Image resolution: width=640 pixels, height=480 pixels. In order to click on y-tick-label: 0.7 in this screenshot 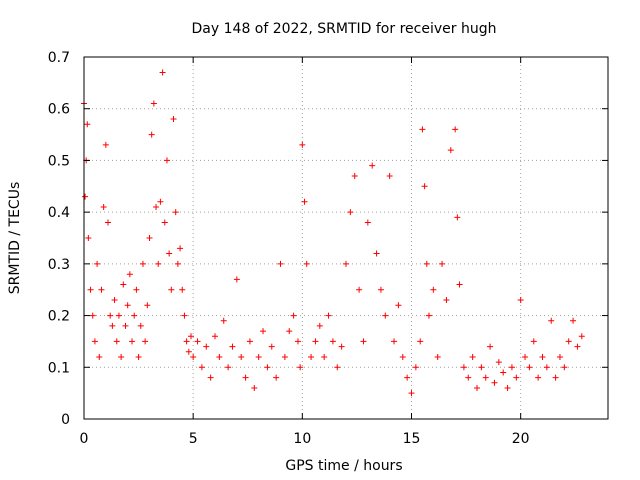, I will do `click(59, 58)`.